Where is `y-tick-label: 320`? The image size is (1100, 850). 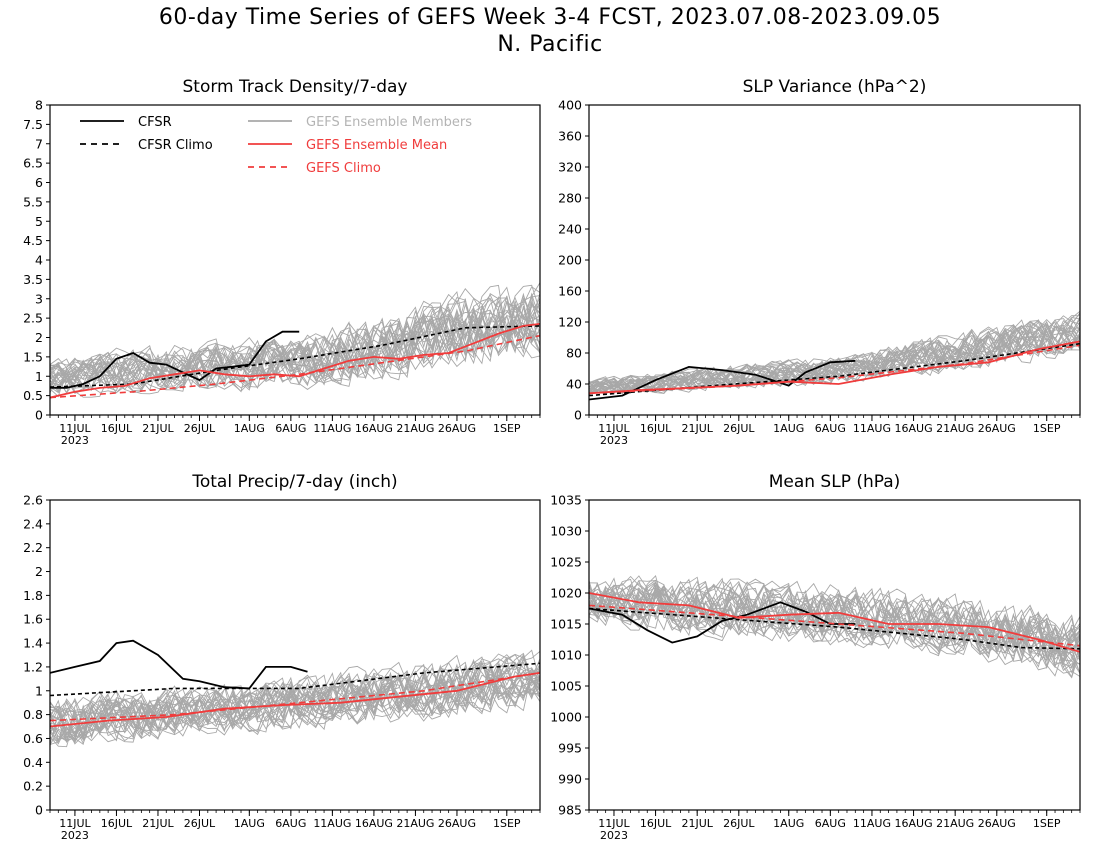 y-tick-label: 320 is located at coordinates (570, 167).